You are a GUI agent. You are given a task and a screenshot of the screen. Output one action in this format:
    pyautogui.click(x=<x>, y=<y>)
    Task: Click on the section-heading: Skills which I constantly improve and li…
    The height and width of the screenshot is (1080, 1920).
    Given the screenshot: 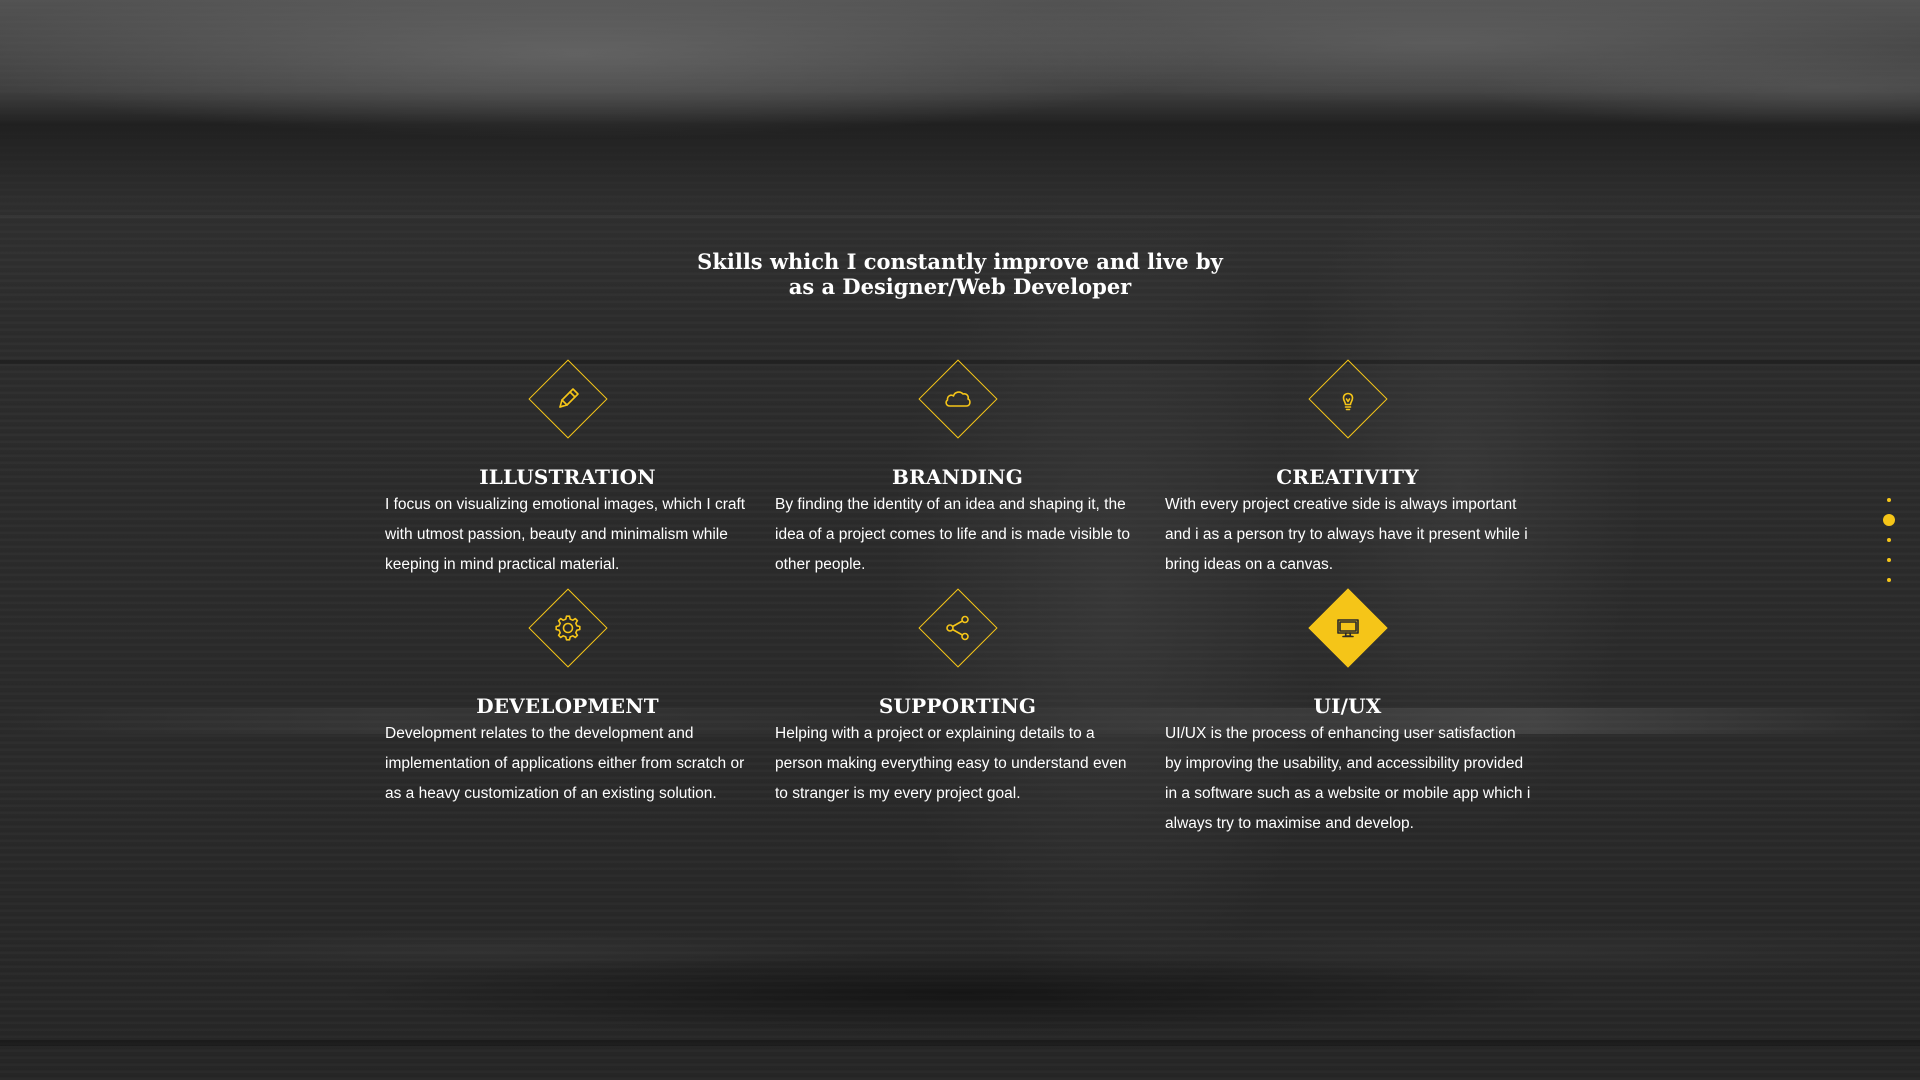 What is the action you would take?
    pyautogui.click(x=960, y=274)
    